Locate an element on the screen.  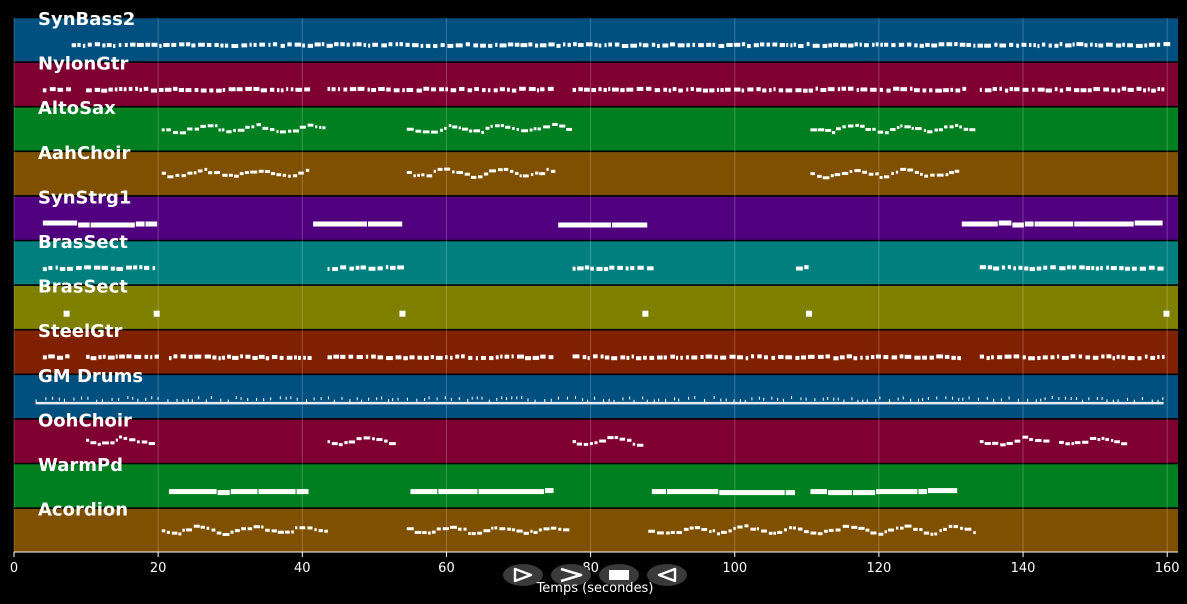
note-segment-synbass2 is located at coordinates (621, 45).